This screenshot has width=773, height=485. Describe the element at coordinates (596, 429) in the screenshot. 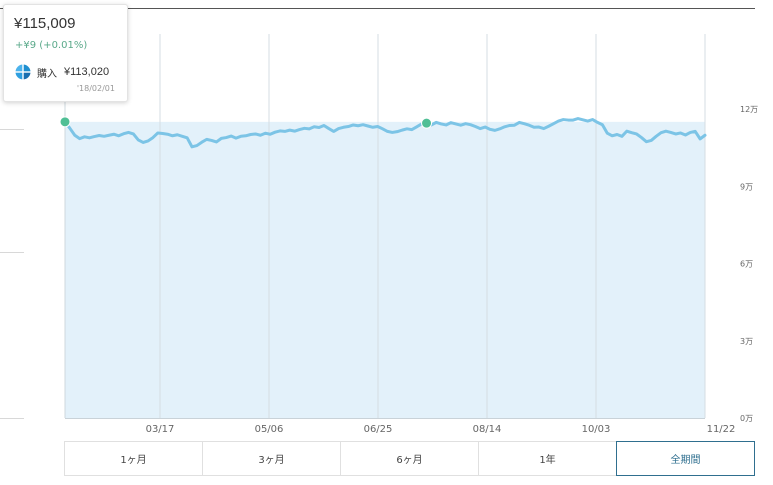

I see `x-tick-label: 10/03` at that location.